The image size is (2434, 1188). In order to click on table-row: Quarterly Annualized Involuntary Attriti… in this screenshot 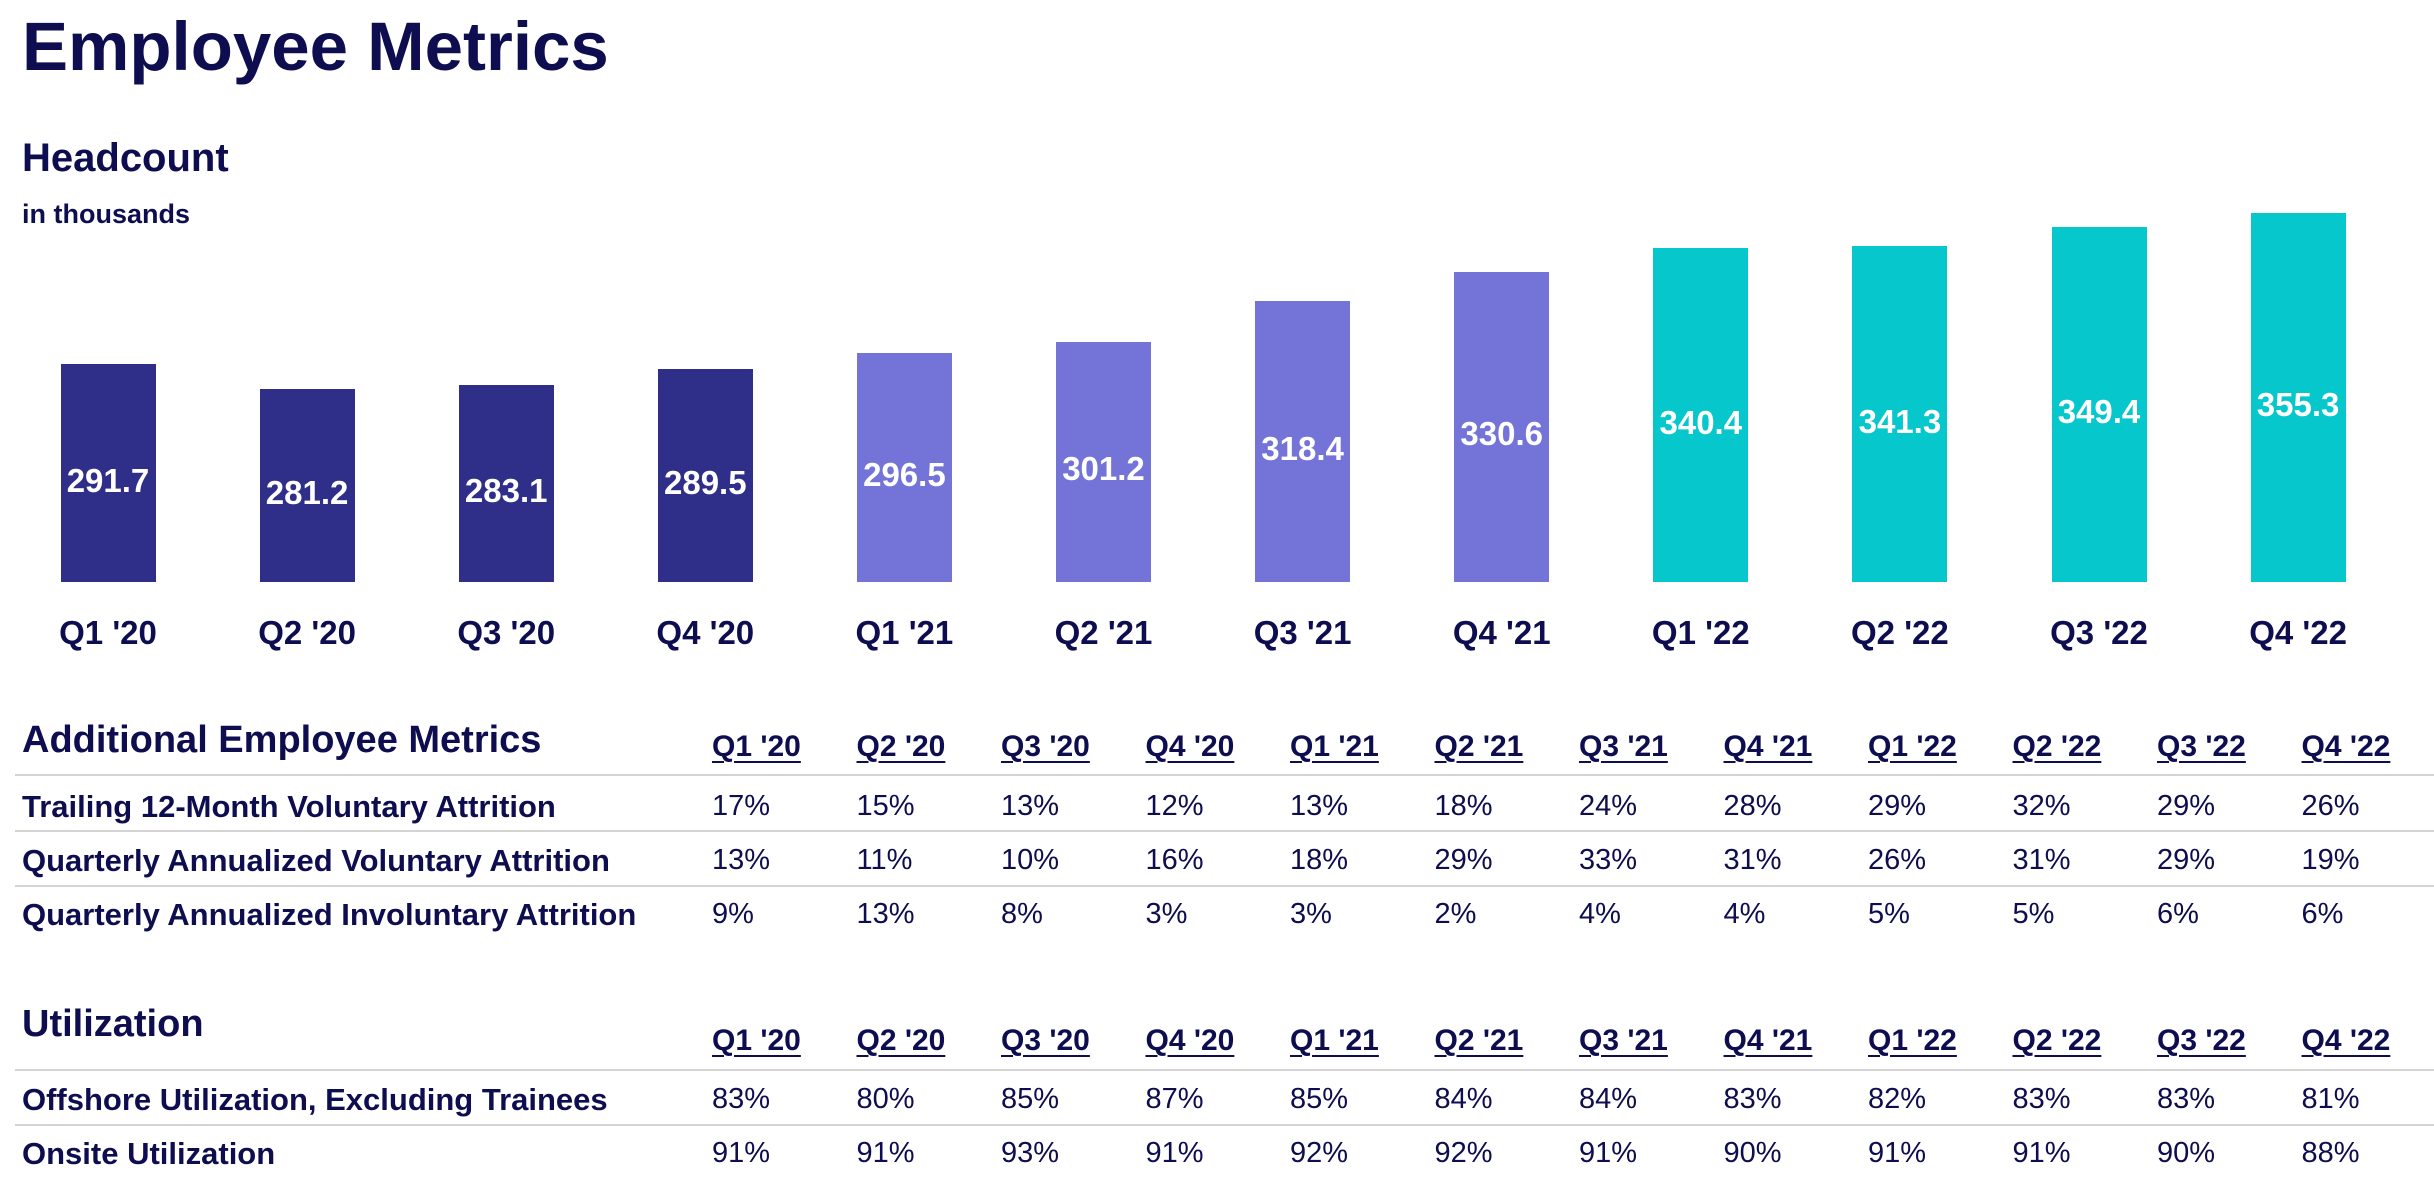, I will do `click(1228, 914)`.